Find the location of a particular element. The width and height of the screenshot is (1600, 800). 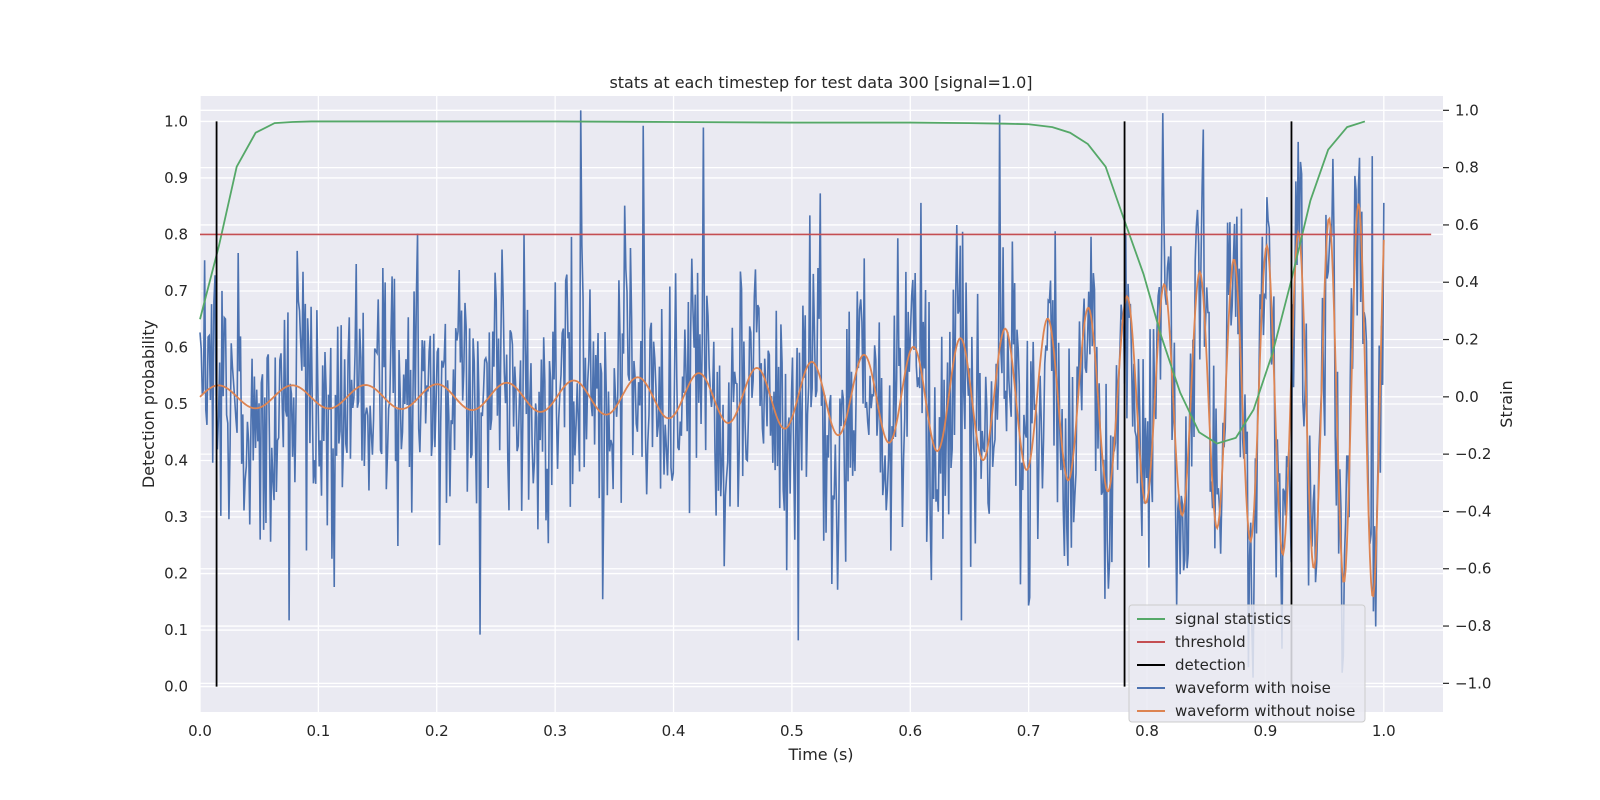

y-tick-label-9: 0.9 is located at coordinates (176, 178).